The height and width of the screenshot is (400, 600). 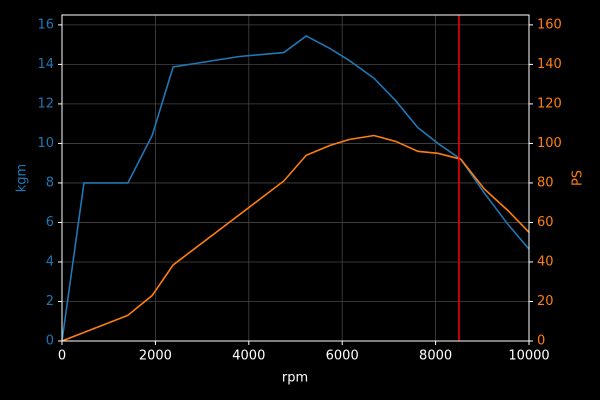 What do you see at coordinates (155, 356) in the screenshot?
I see `x-tick-label: 2000` at bounding box center [155, 356].